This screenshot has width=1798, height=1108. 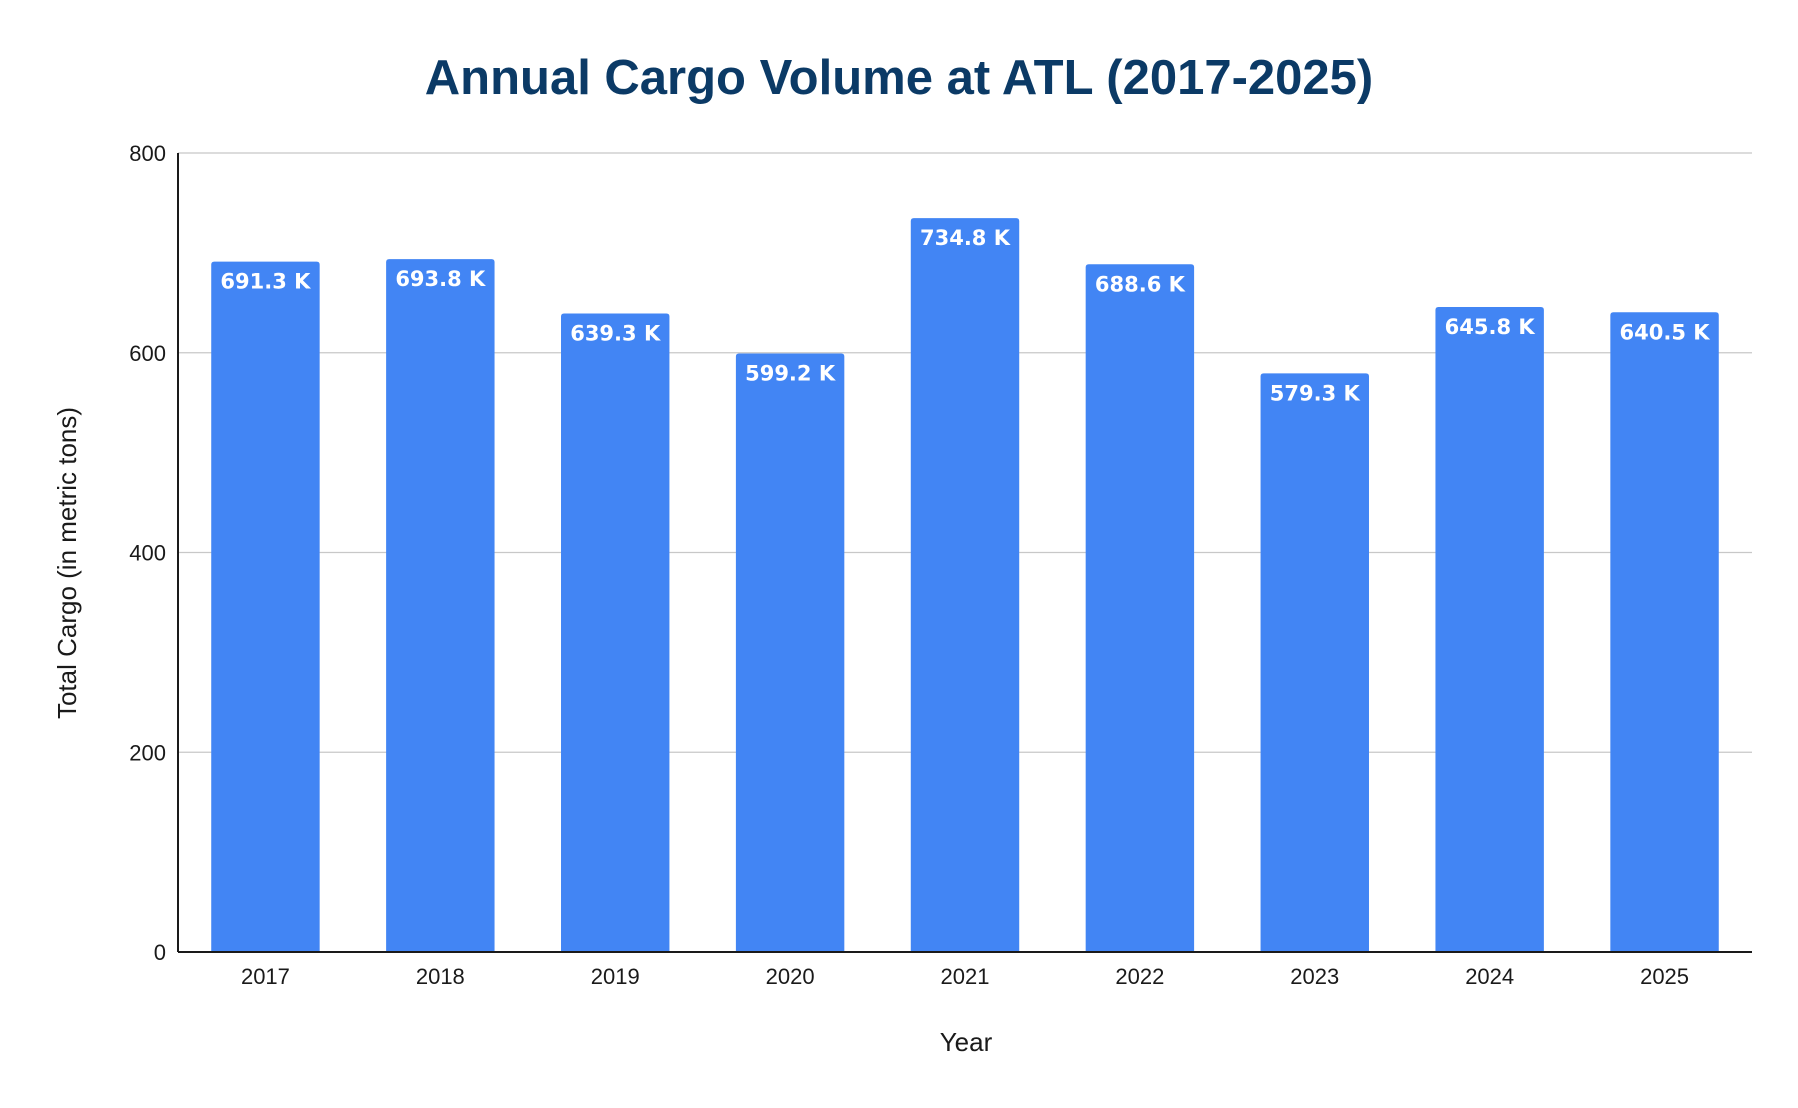 I want to click on chart-title: Annual Cargo Volume at ATL (2017-2025), so click(x=899, y=78).